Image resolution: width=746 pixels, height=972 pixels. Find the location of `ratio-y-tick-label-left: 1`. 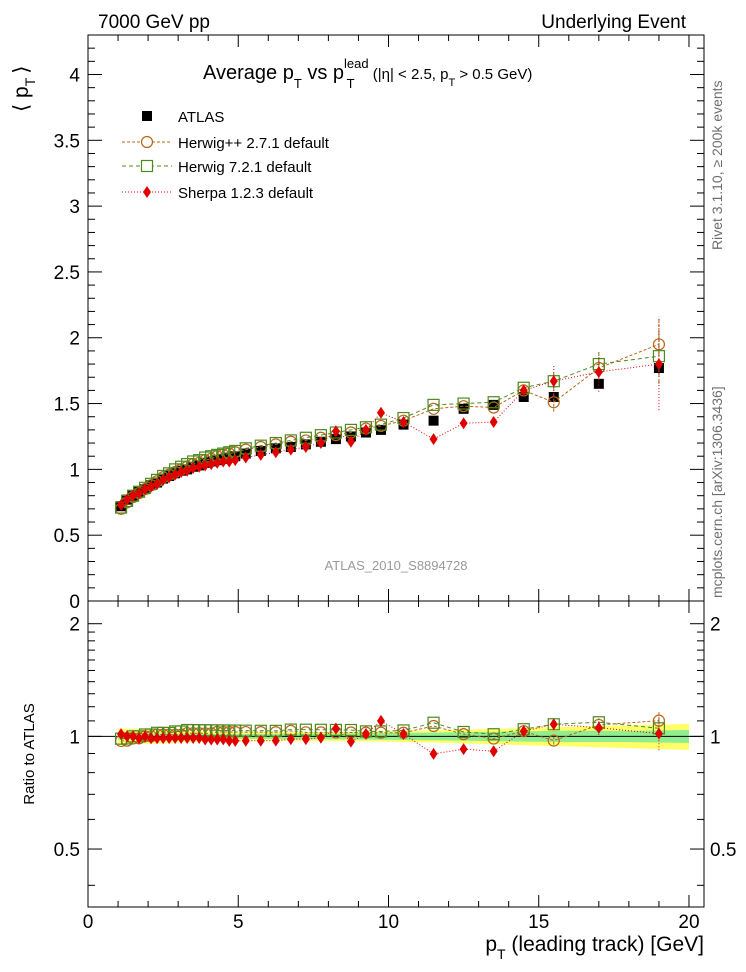

ratio-y-tick-label-left: 1 is located at coordinates (74, 737).